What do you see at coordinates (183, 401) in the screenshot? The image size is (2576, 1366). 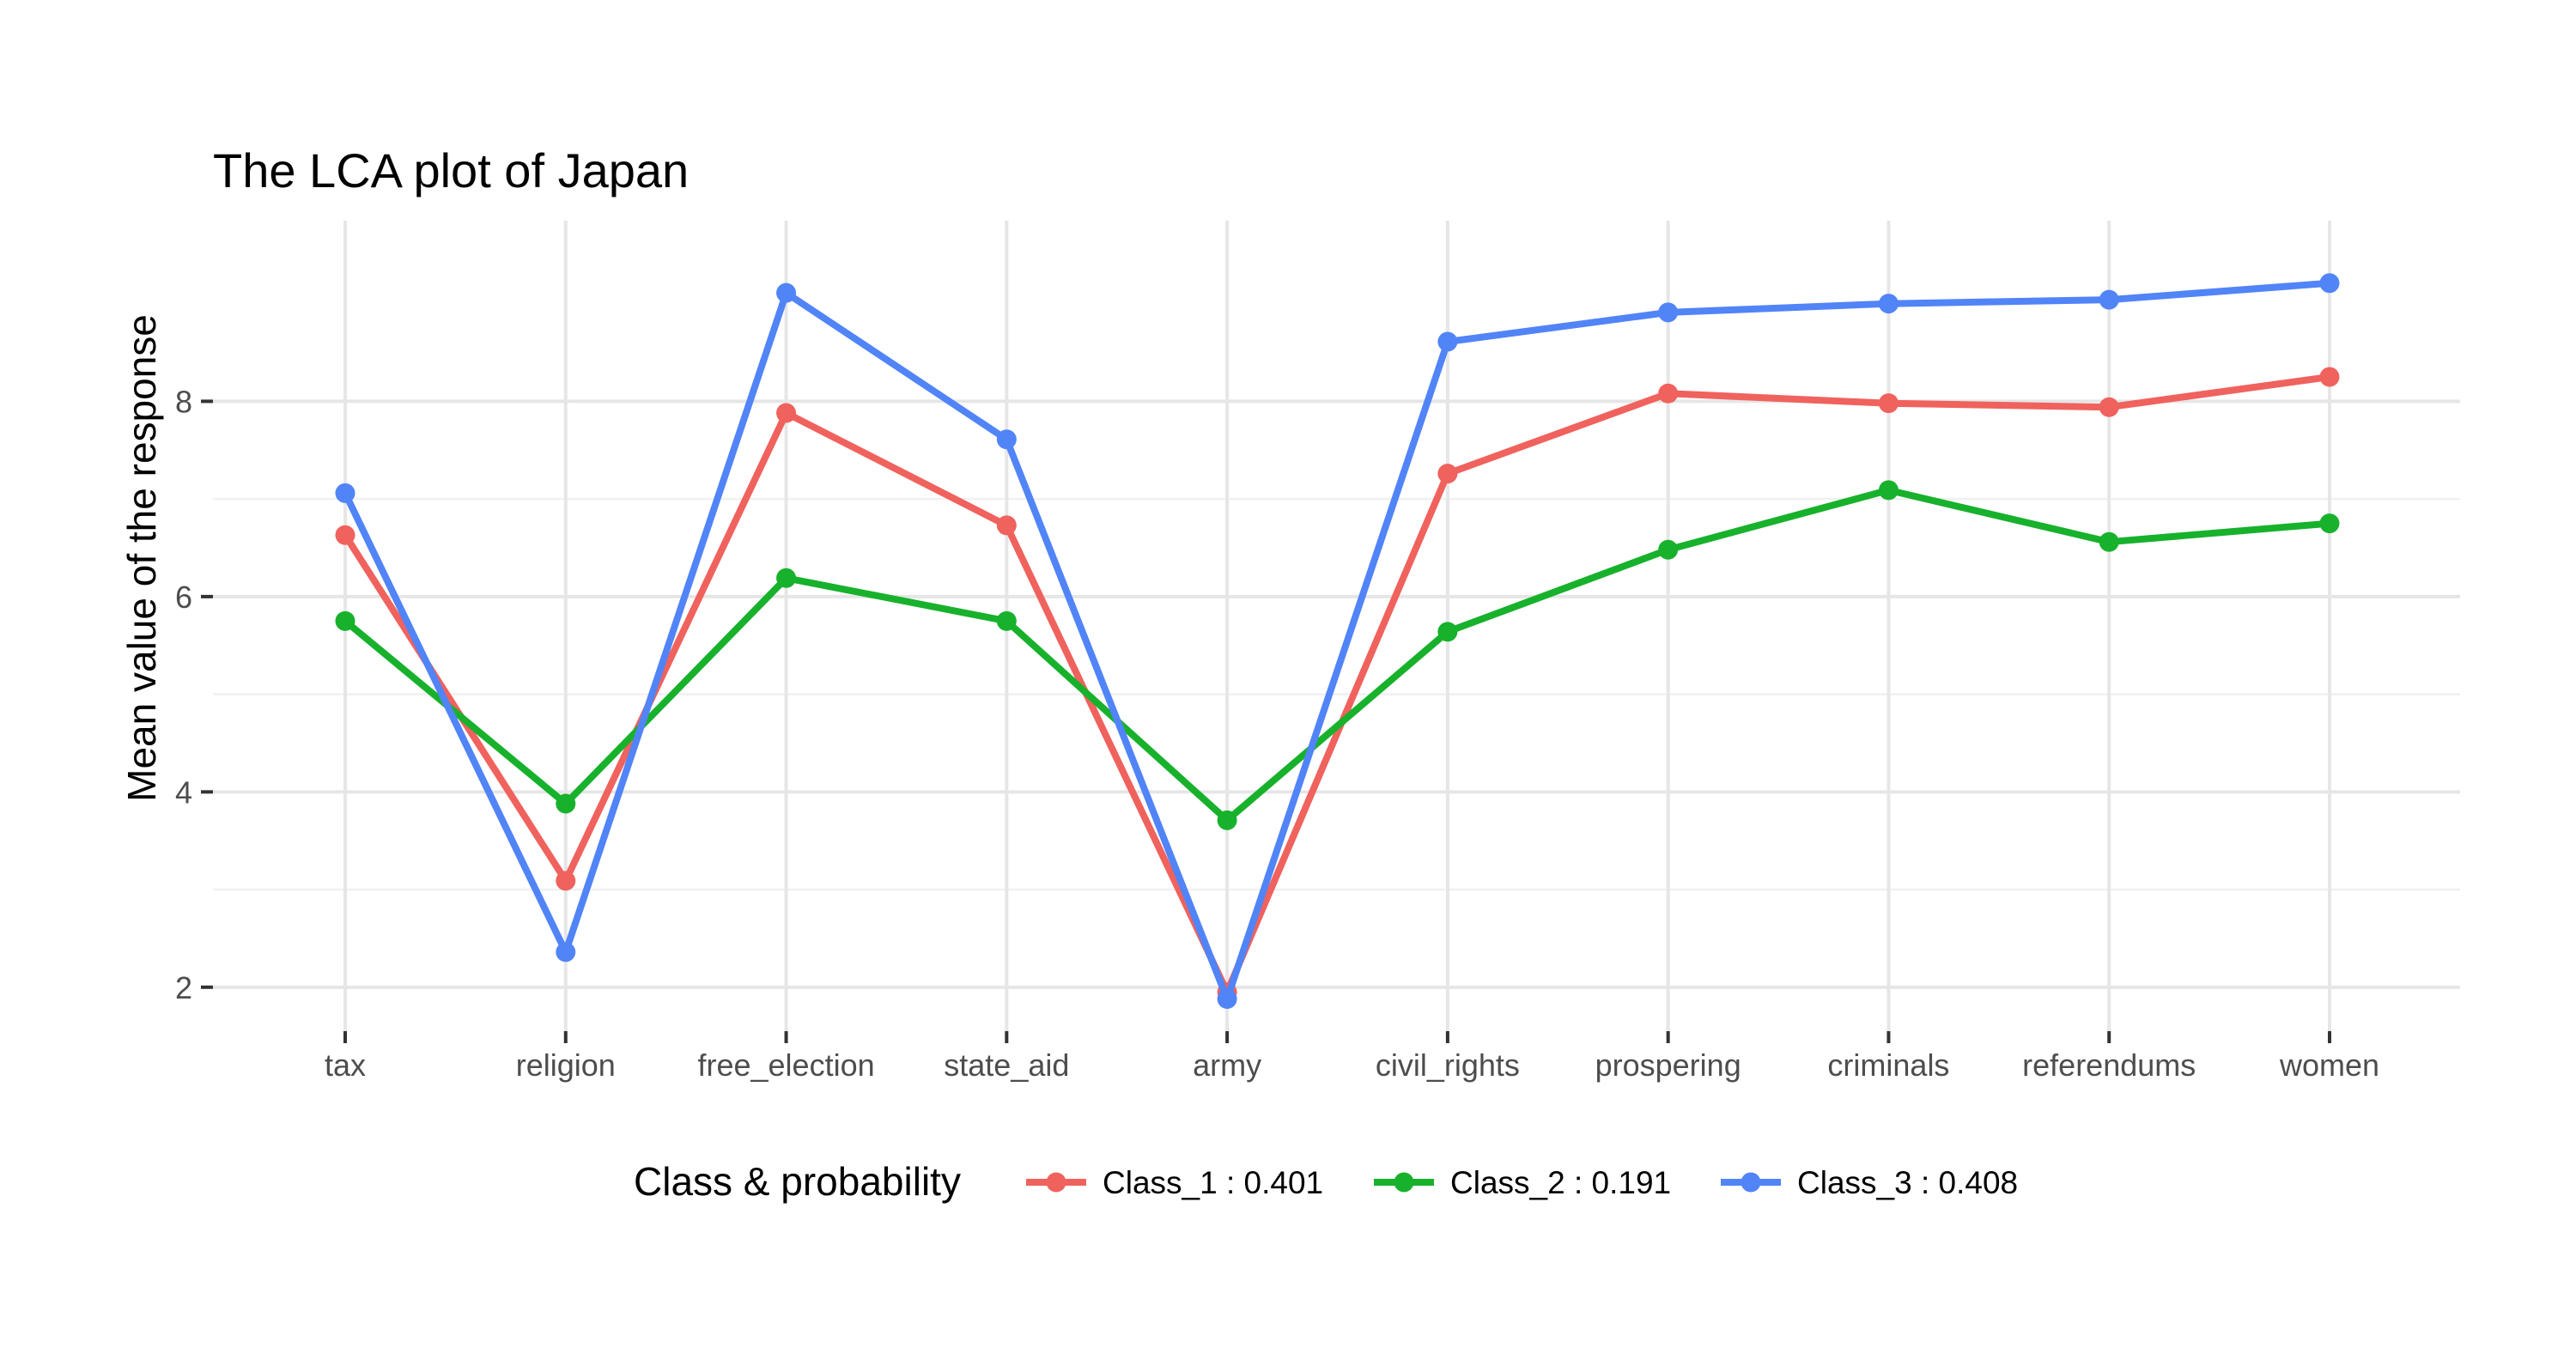 I see `y-tick-label: 8` at bounding box center [183, 401].